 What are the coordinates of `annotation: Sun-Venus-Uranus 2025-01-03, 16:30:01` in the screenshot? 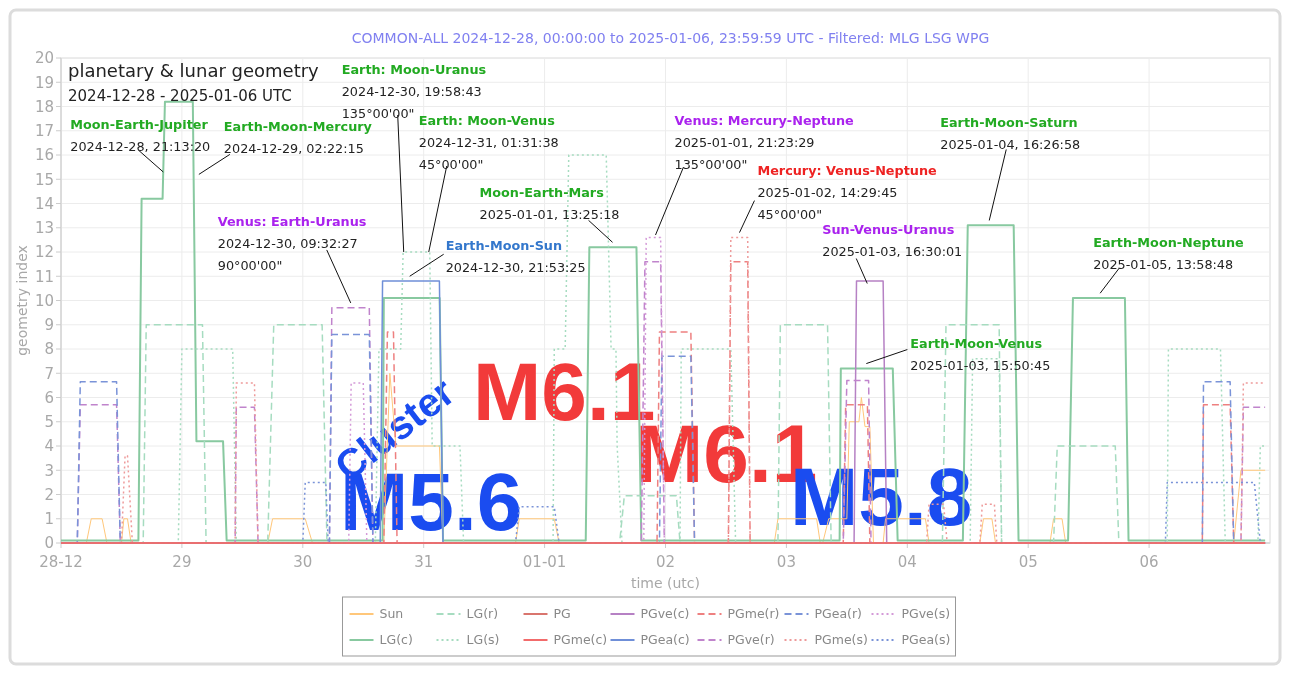 It's located at (892, 240).